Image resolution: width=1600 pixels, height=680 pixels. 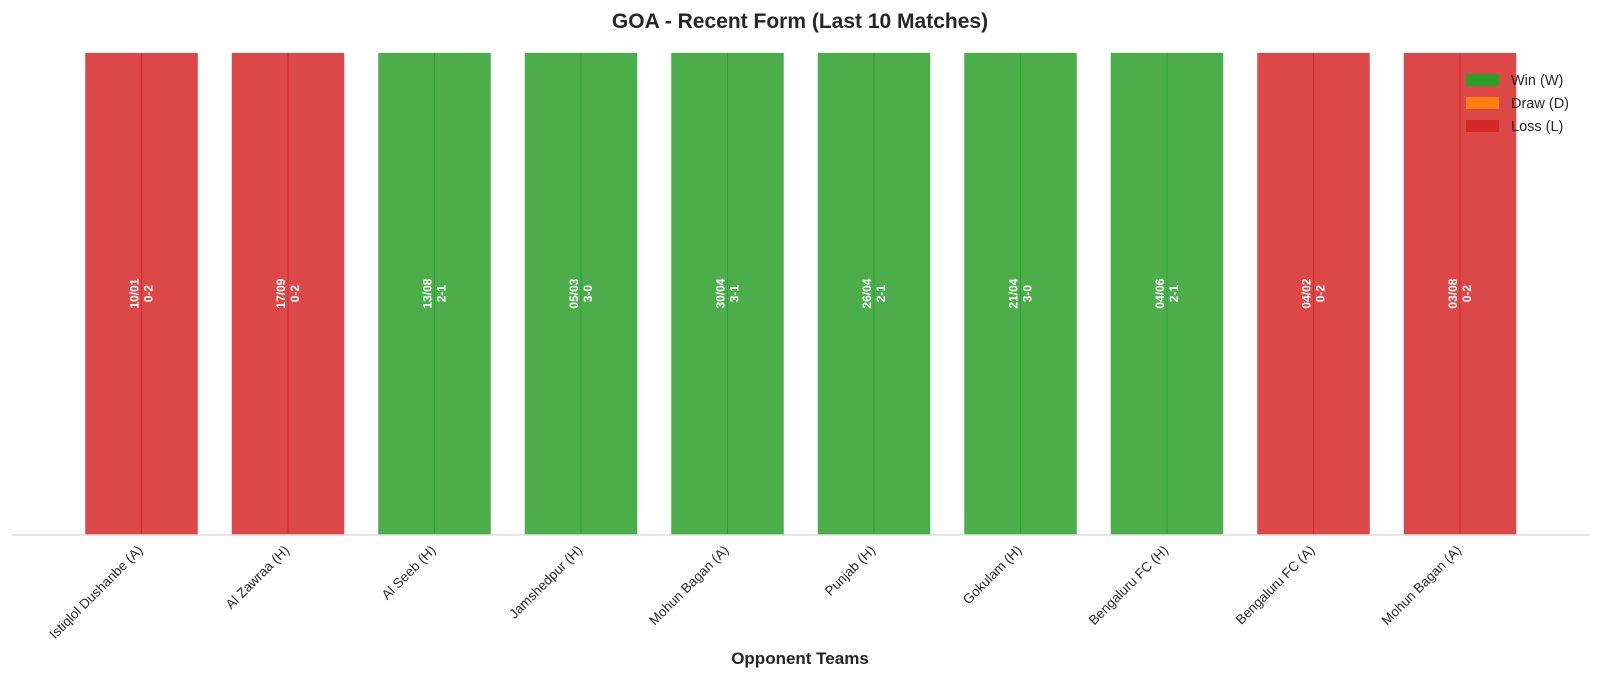 What do you see at coordinates (850, 571) in the screenshot?
I see `x-tick-label-6: Punjab (H)` at bounding box center [850, 571].